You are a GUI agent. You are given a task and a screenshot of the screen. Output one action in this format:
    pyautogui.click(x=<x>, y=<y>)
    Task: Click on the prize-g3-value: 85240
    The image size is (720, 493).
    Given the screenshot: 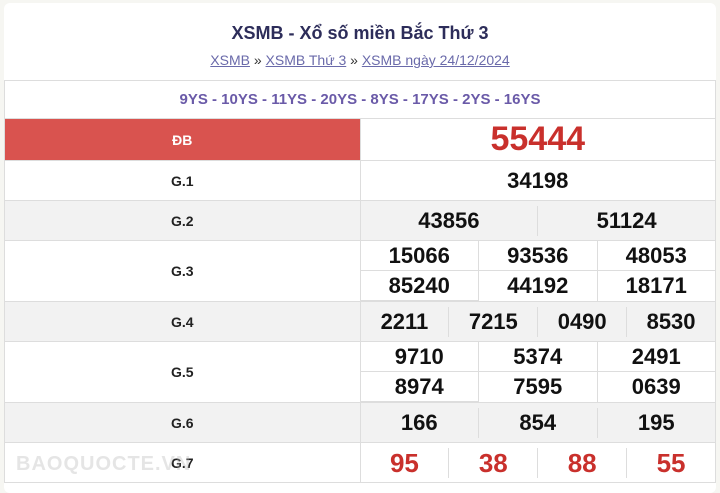 What is the action you would take?
    pyautogui.click(x=419, y=286)
    